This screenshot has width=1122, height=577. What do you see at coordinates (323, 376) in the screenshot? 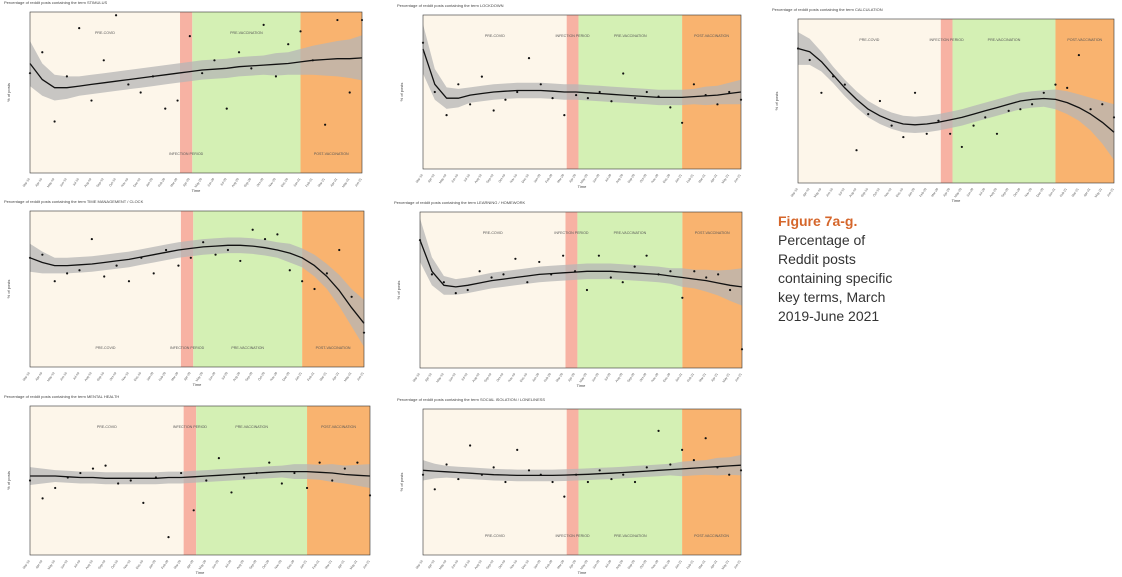
I see `x-tick-label: Mar-21` at bounding box center [323, 376].